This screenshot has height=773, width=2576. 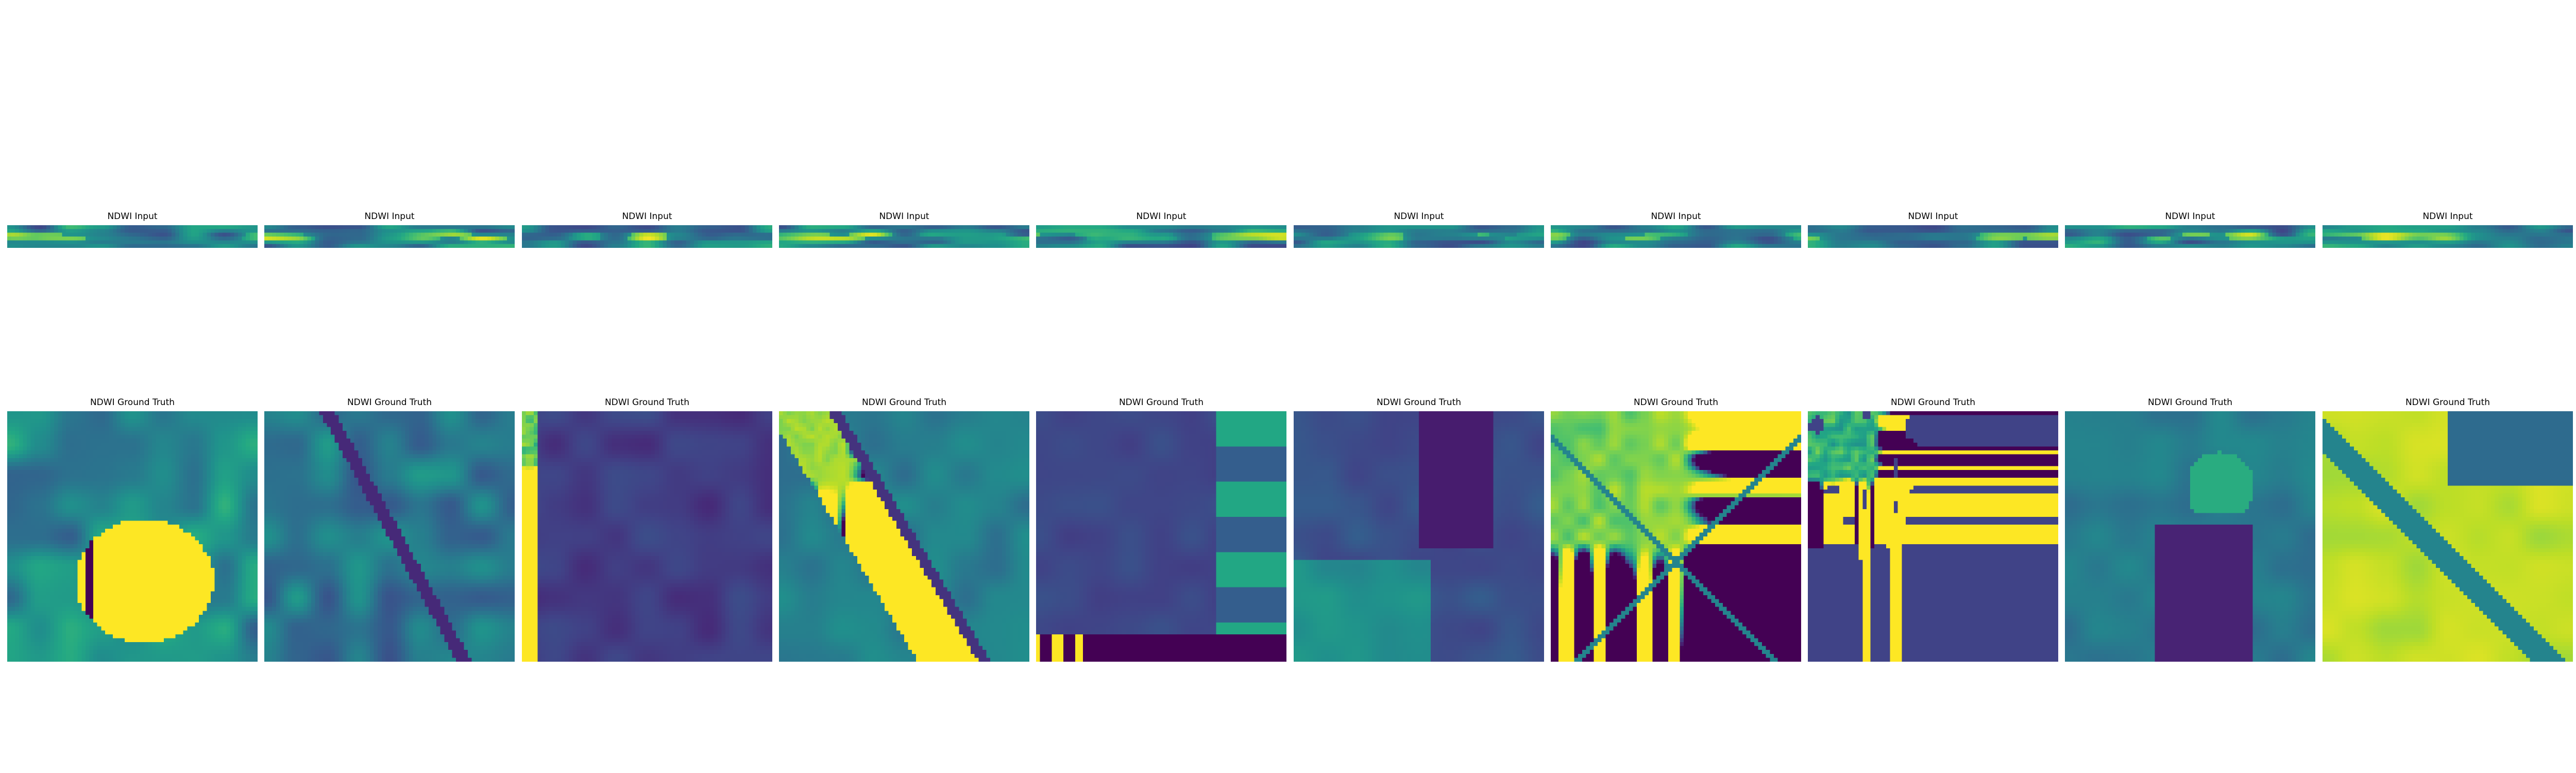 I want to click on input-panel-9: NDWI Input, so click(x=2190, y=229).